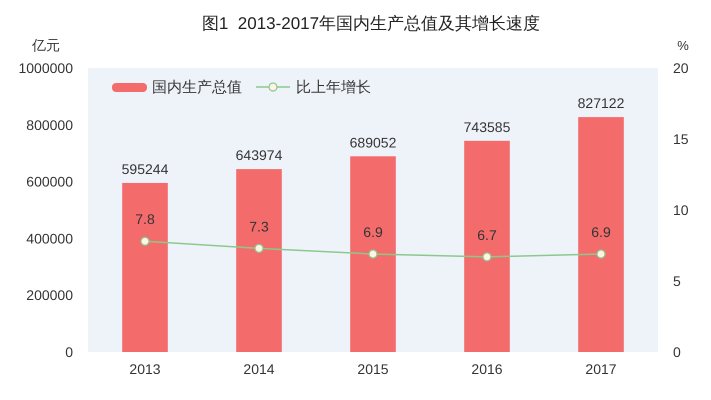  Describe the element at coordinates (487, 369) in the screenshot. I see `x-tick-label: 2016` at that location.